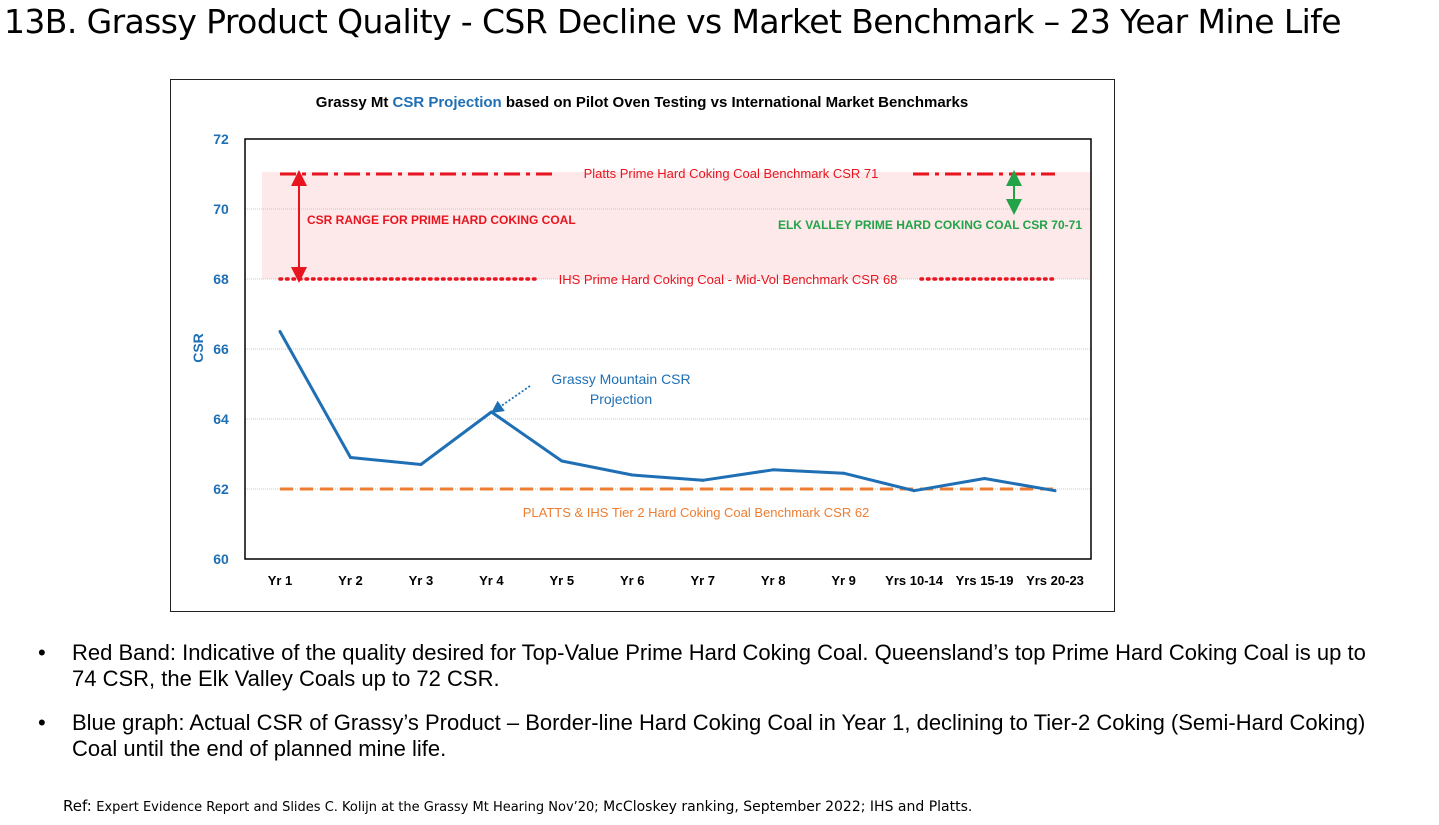 This screenshot has width=1439, height=825. What do you see at coordinates (198, 348) in the screenshot?
I see `y-axis-label: CSR` at bounding box center [198, 348].